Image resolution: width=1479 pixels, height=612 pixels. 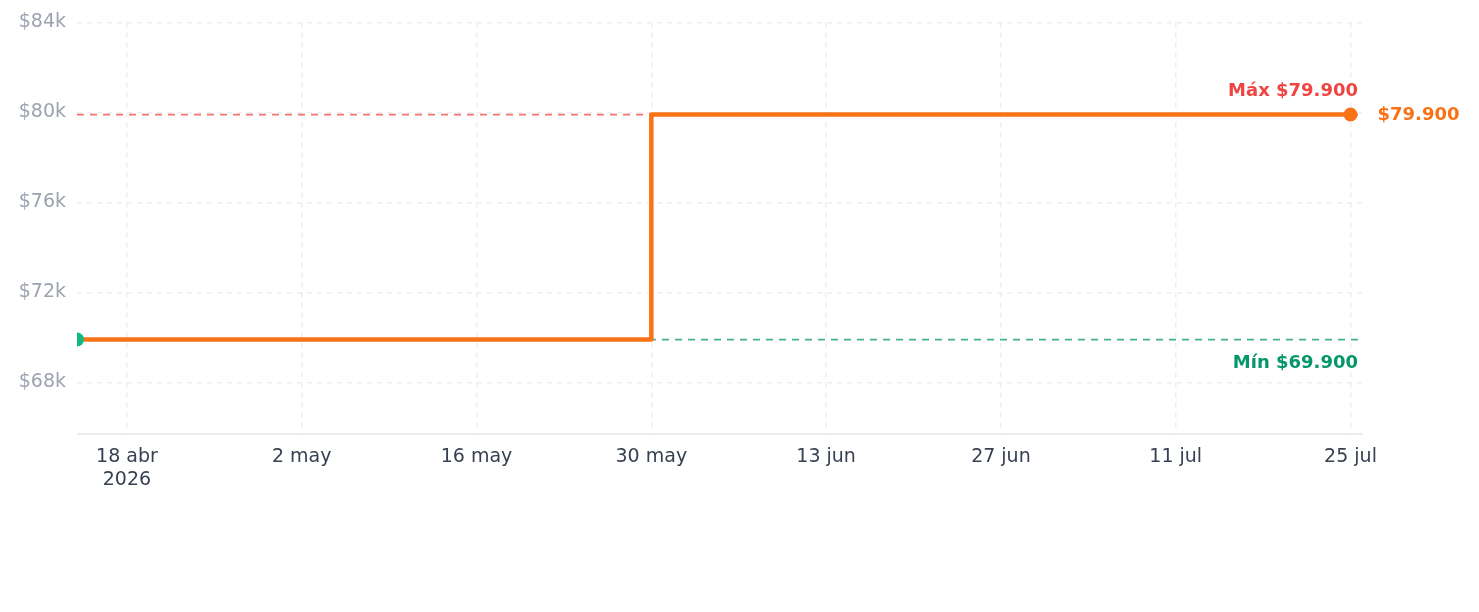 What do you see at coordinates (651, 455) in the screenshot?
I see `x-tick-label: 30 may` at bounding box center [651, 455].